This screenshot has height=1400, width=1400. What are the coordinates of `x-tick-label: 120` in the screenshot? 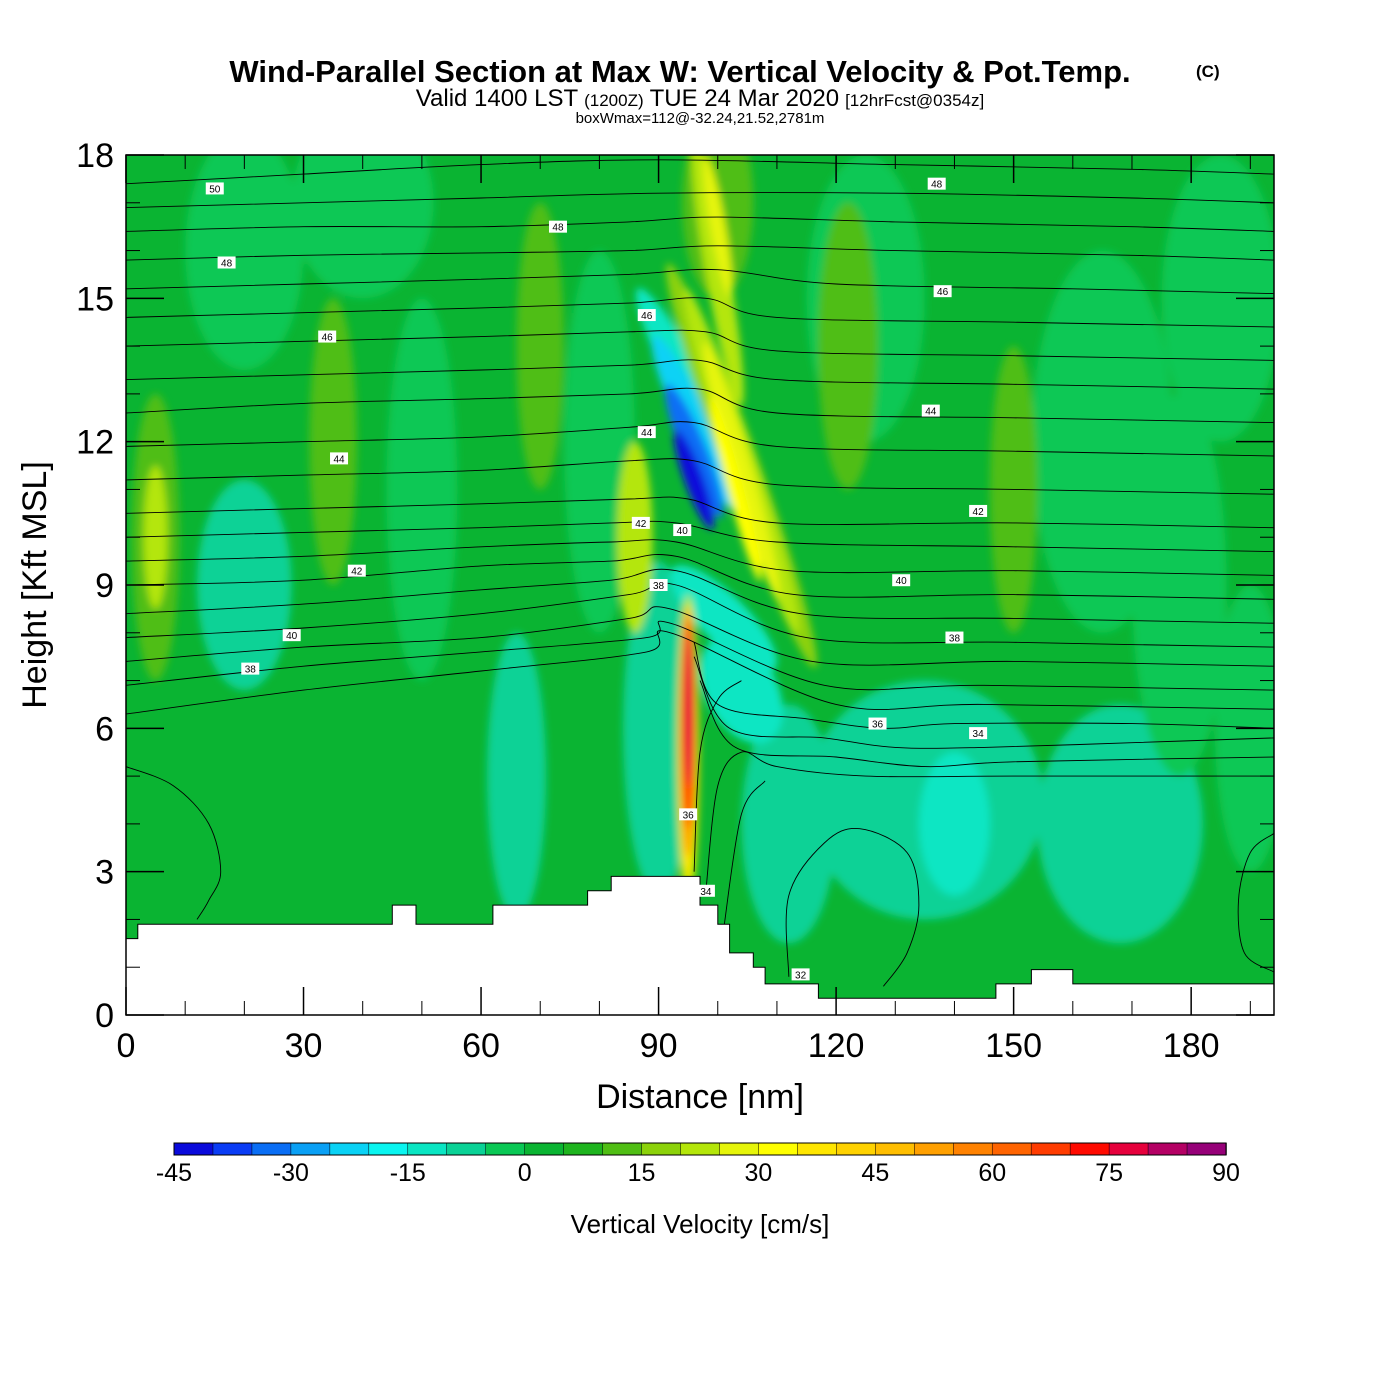 It's located at (836, 1046).